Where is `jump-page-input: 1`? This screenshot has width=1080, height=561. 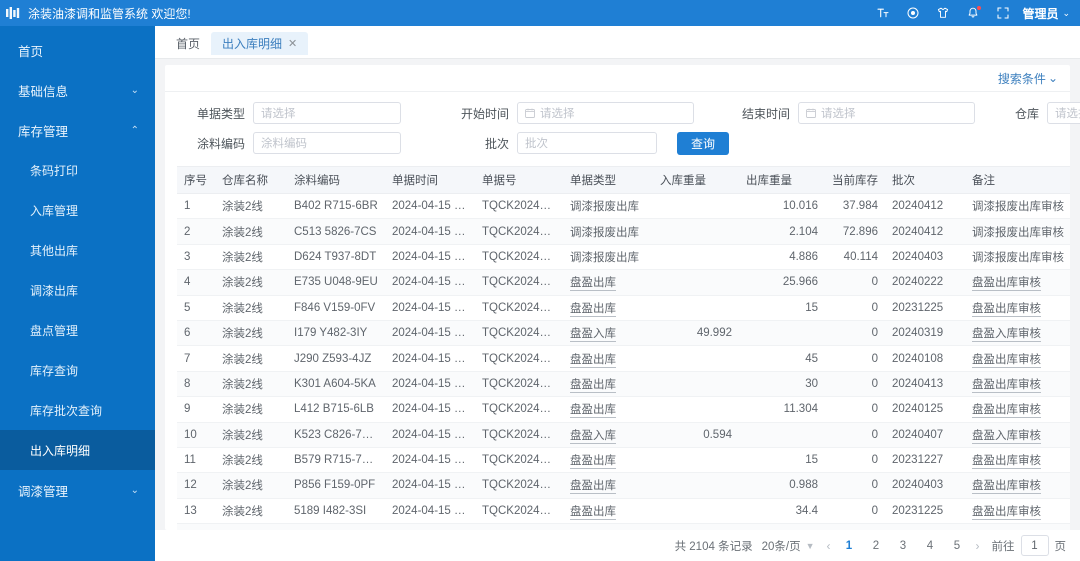 jump-page-input: 1 is located at coordinates (1034, 545).